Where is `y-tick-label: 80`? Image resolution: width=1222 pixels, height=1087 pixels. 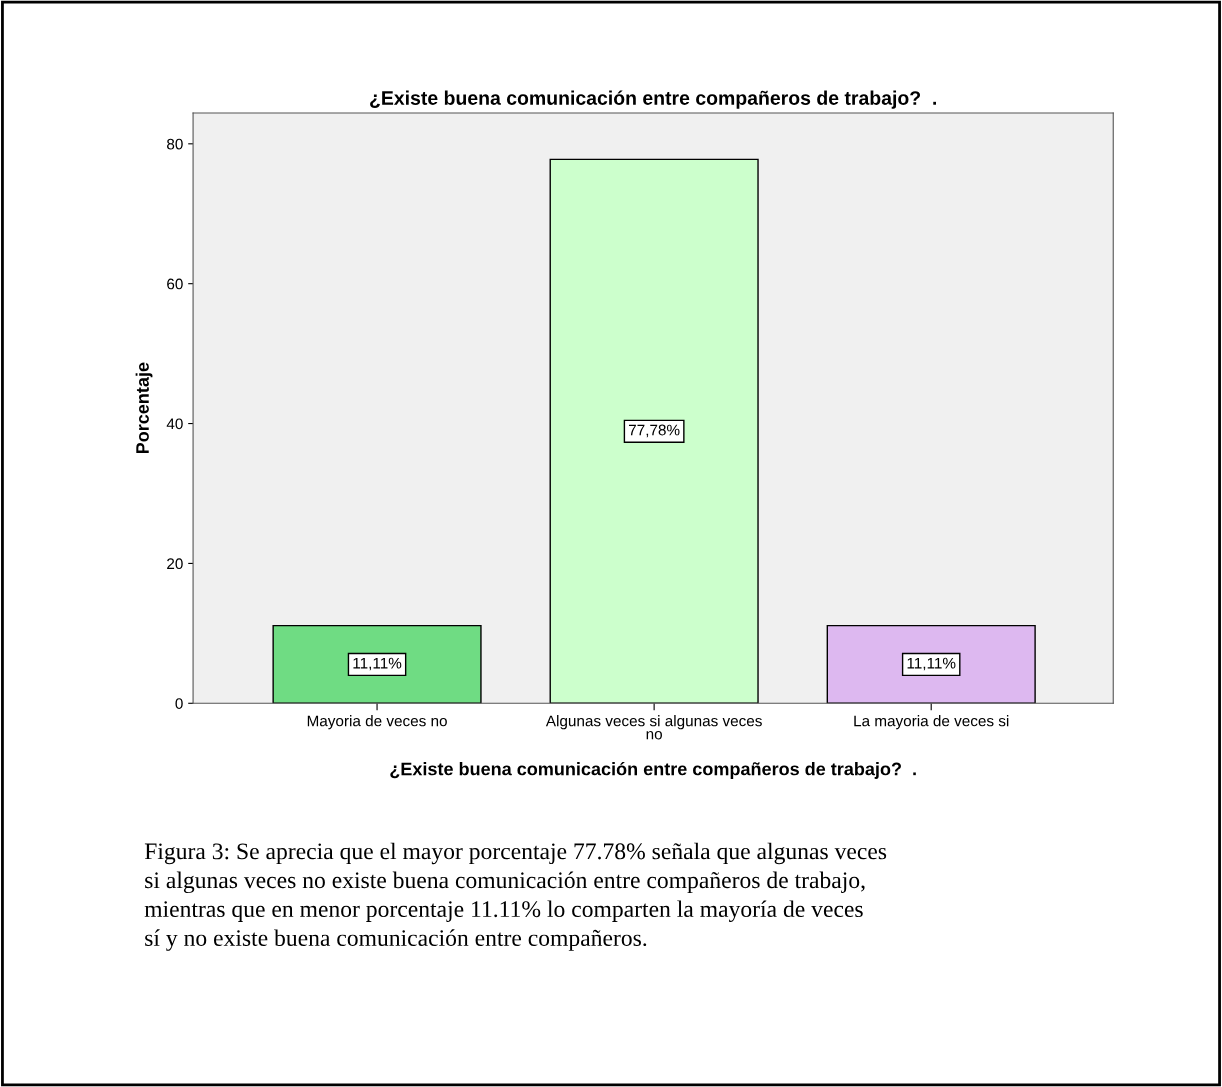 y-tick-label: 80 is located at coordinates (175, 144).